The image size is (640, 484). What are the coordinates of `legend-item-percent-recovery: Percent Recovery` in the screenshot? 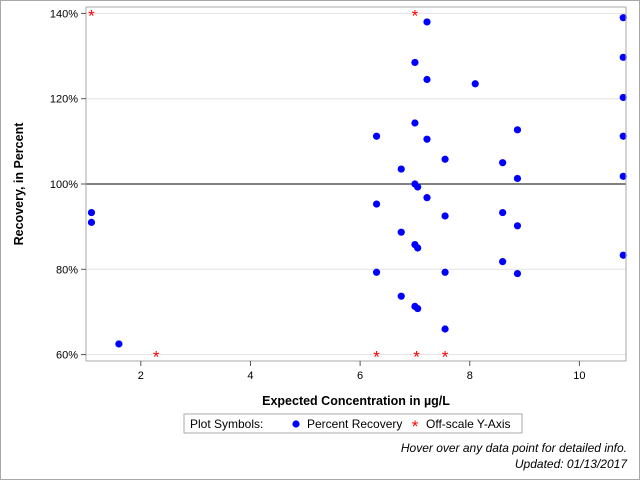 It's located at (354, 424).